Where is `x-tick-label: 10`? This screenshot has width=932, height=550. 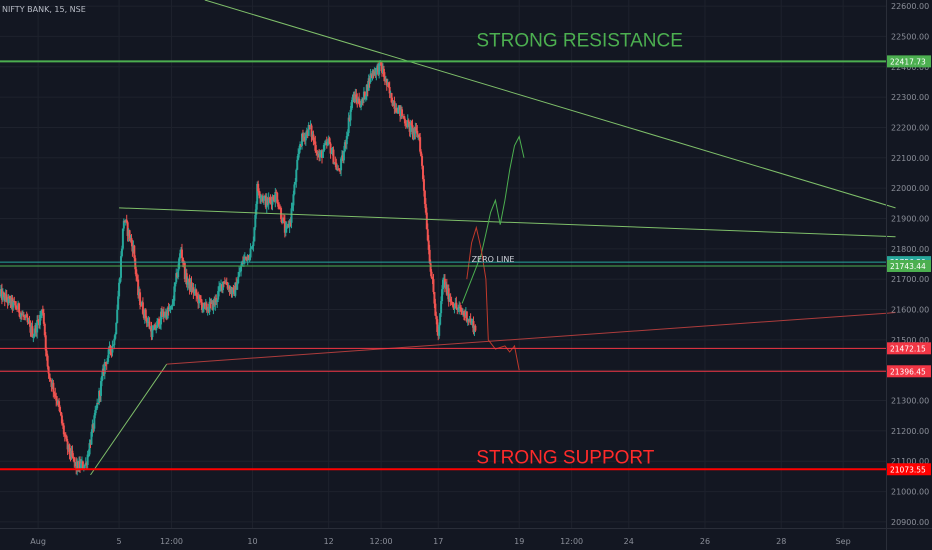
x-tick-label: 10 is located at coordinates (252, 541).